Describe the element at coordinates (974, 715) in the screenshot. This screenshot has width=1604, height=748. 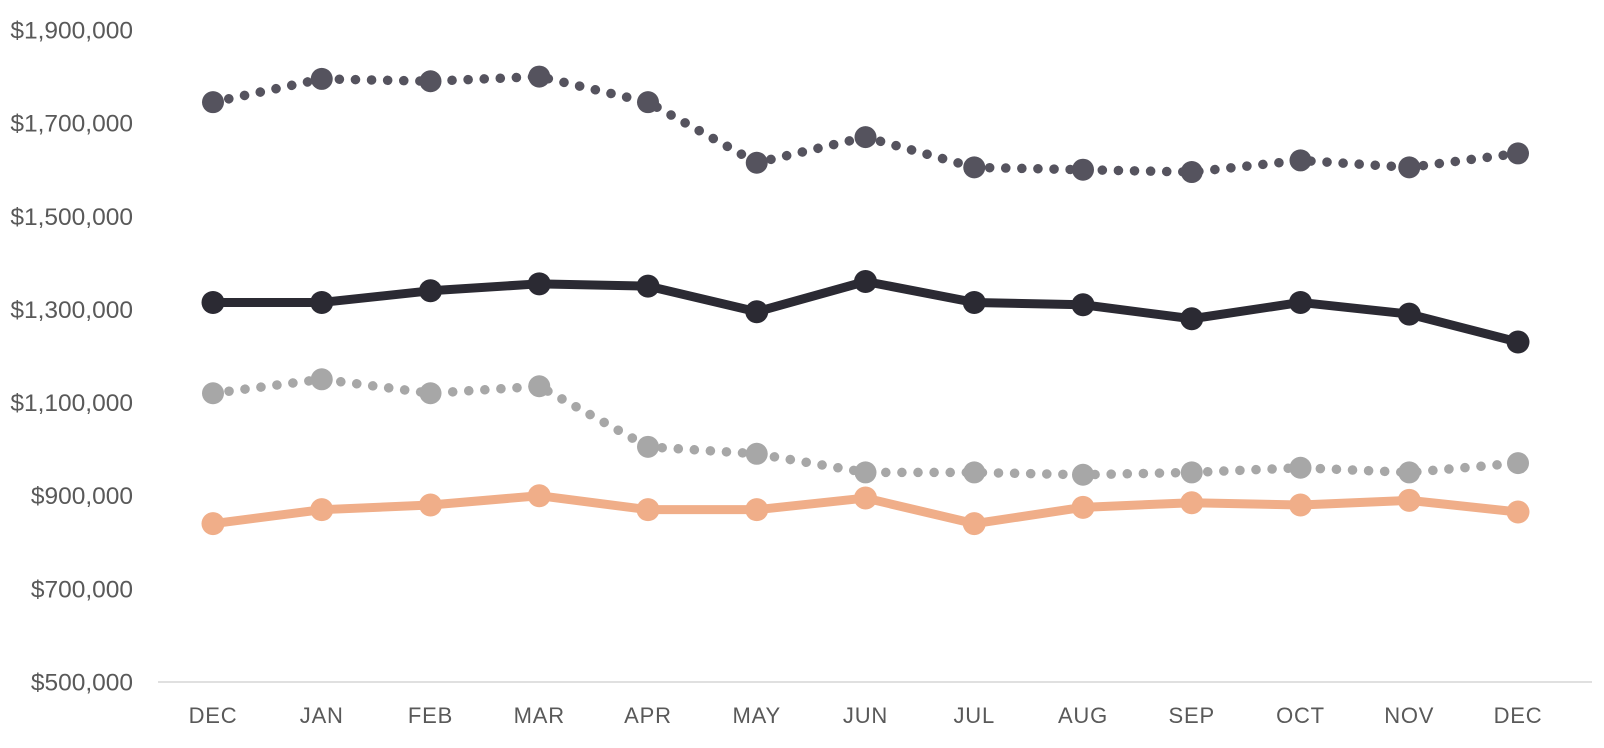
I see `x-axis-label: JUL` at that location.